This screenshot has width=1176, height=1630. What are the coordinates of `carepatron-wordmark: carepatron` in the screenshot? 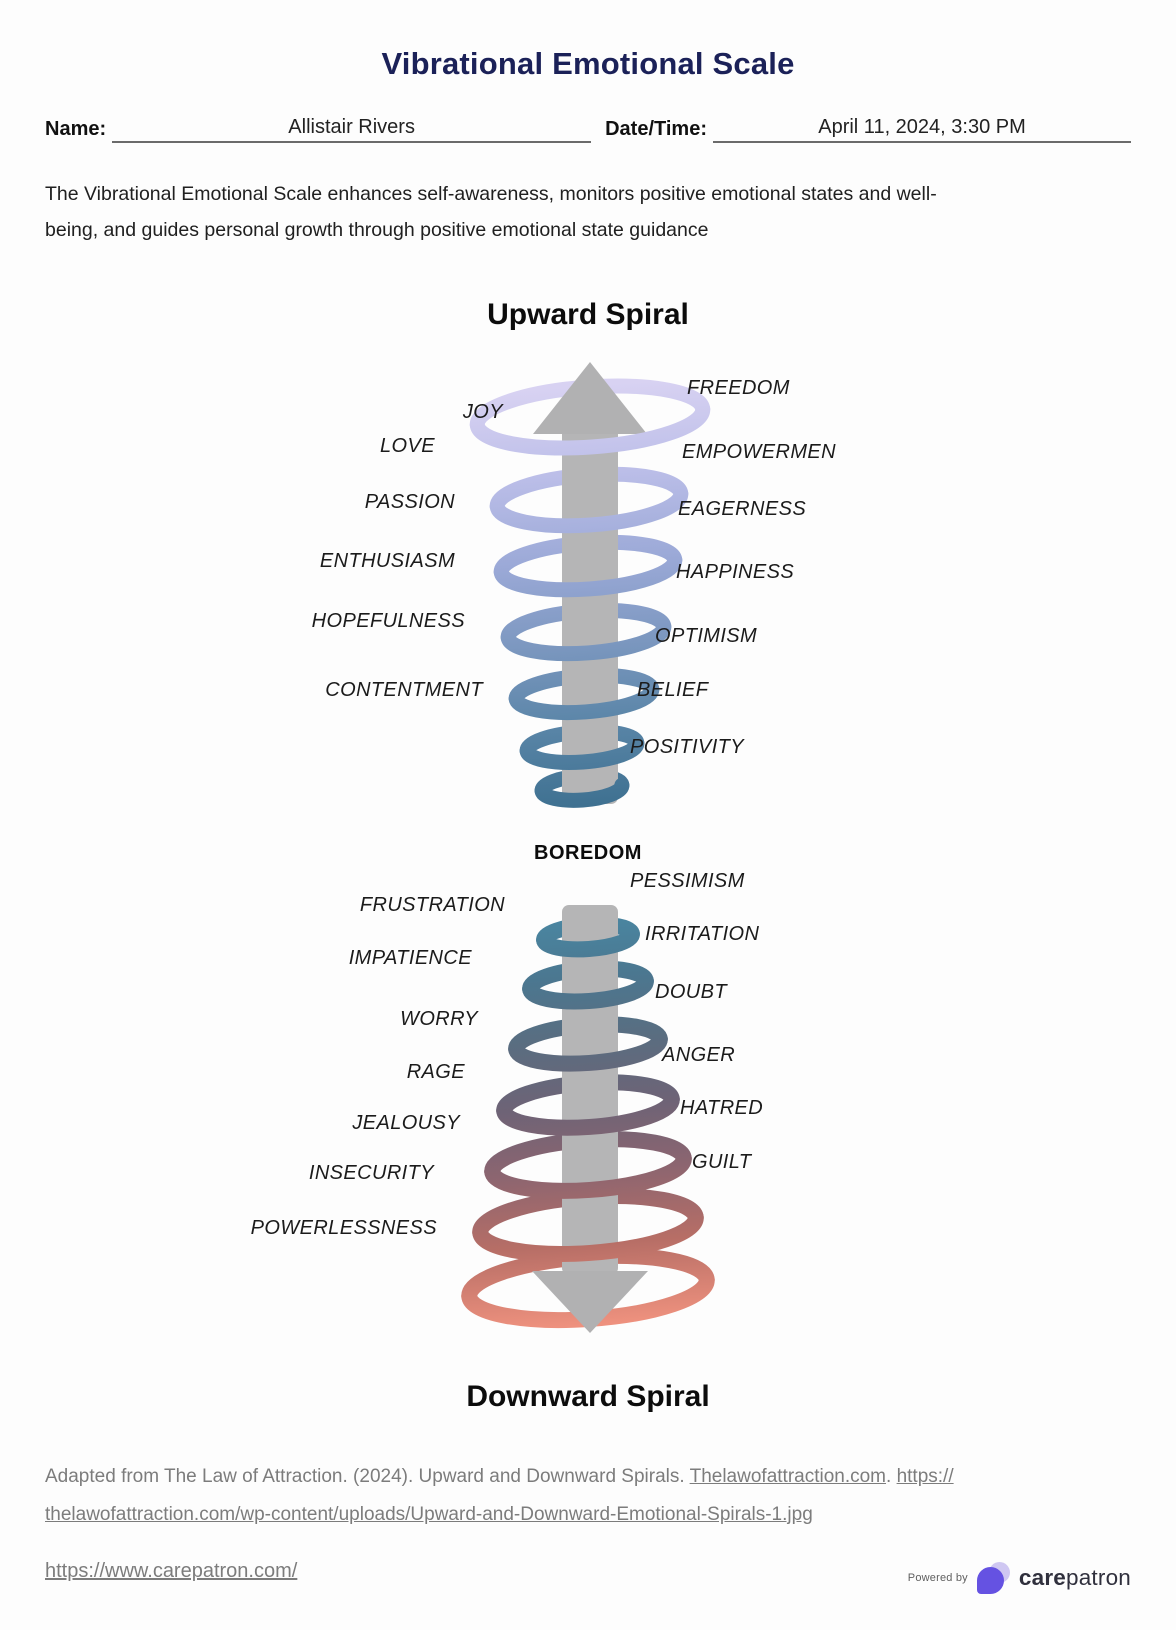 It's located at (1075, 1578).